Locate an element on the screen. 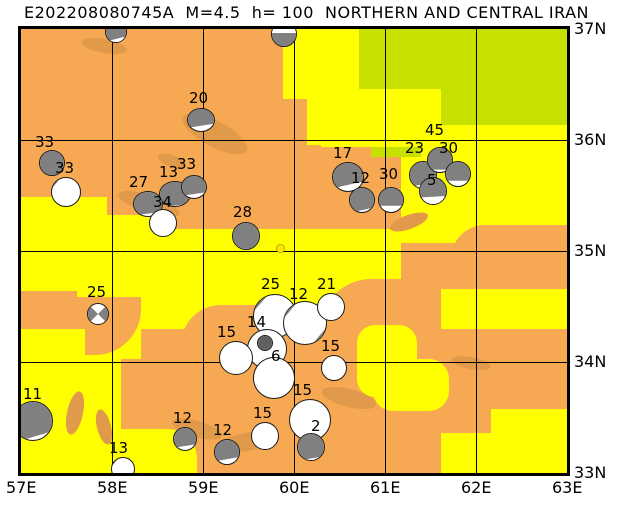 The image size is (618, 506). depth-label-20: 20 is located at coordinates (199, 98).